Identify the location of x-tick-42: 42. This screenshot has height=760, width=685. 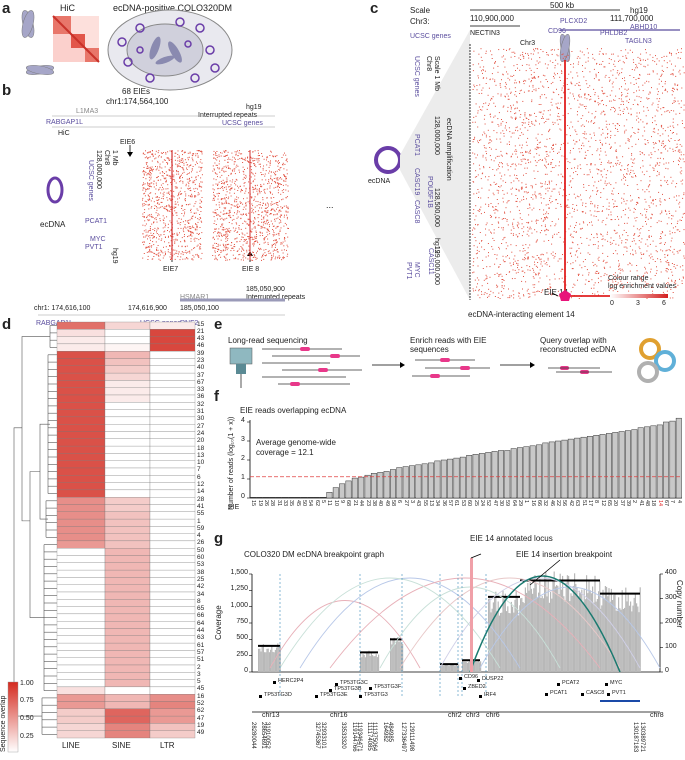
(570, 503).